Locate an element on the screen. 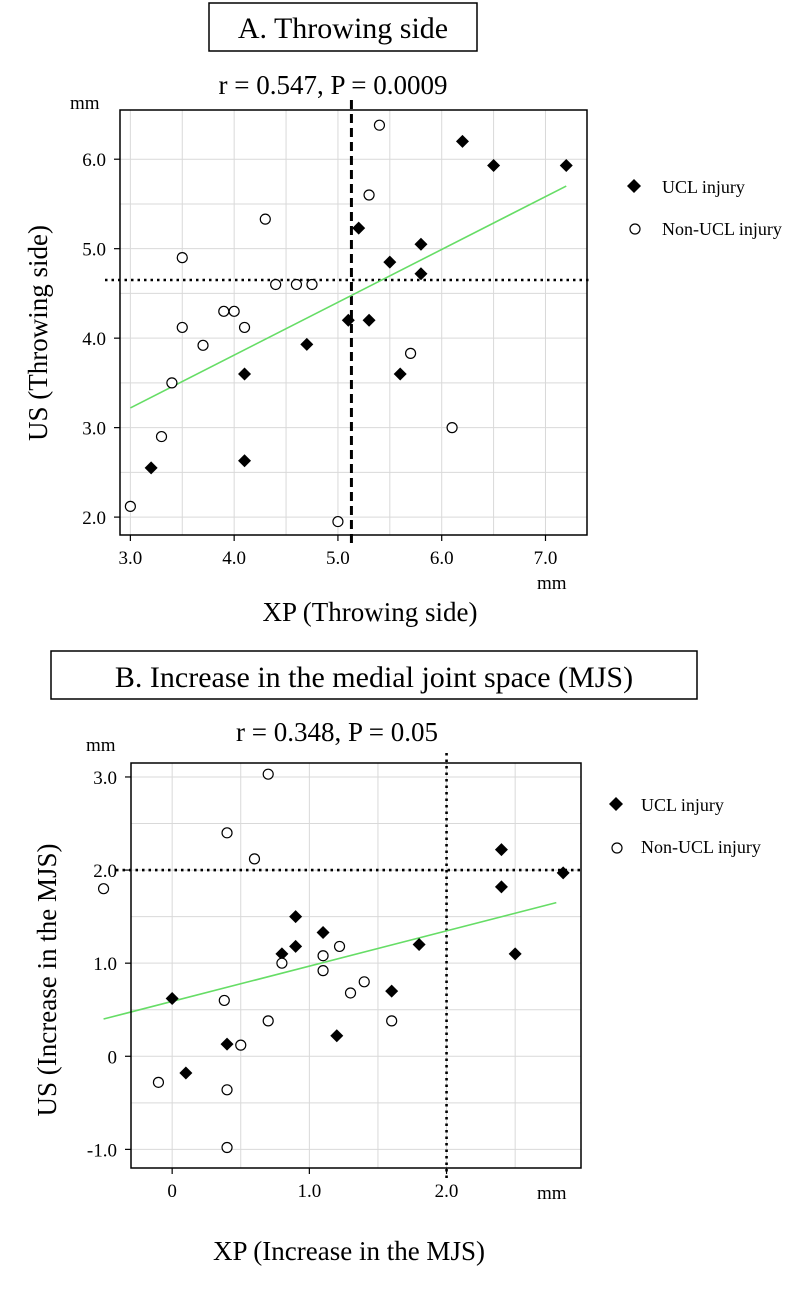  panel-a-x-tick-label: 4.0 is located at coordinates (234, 558).